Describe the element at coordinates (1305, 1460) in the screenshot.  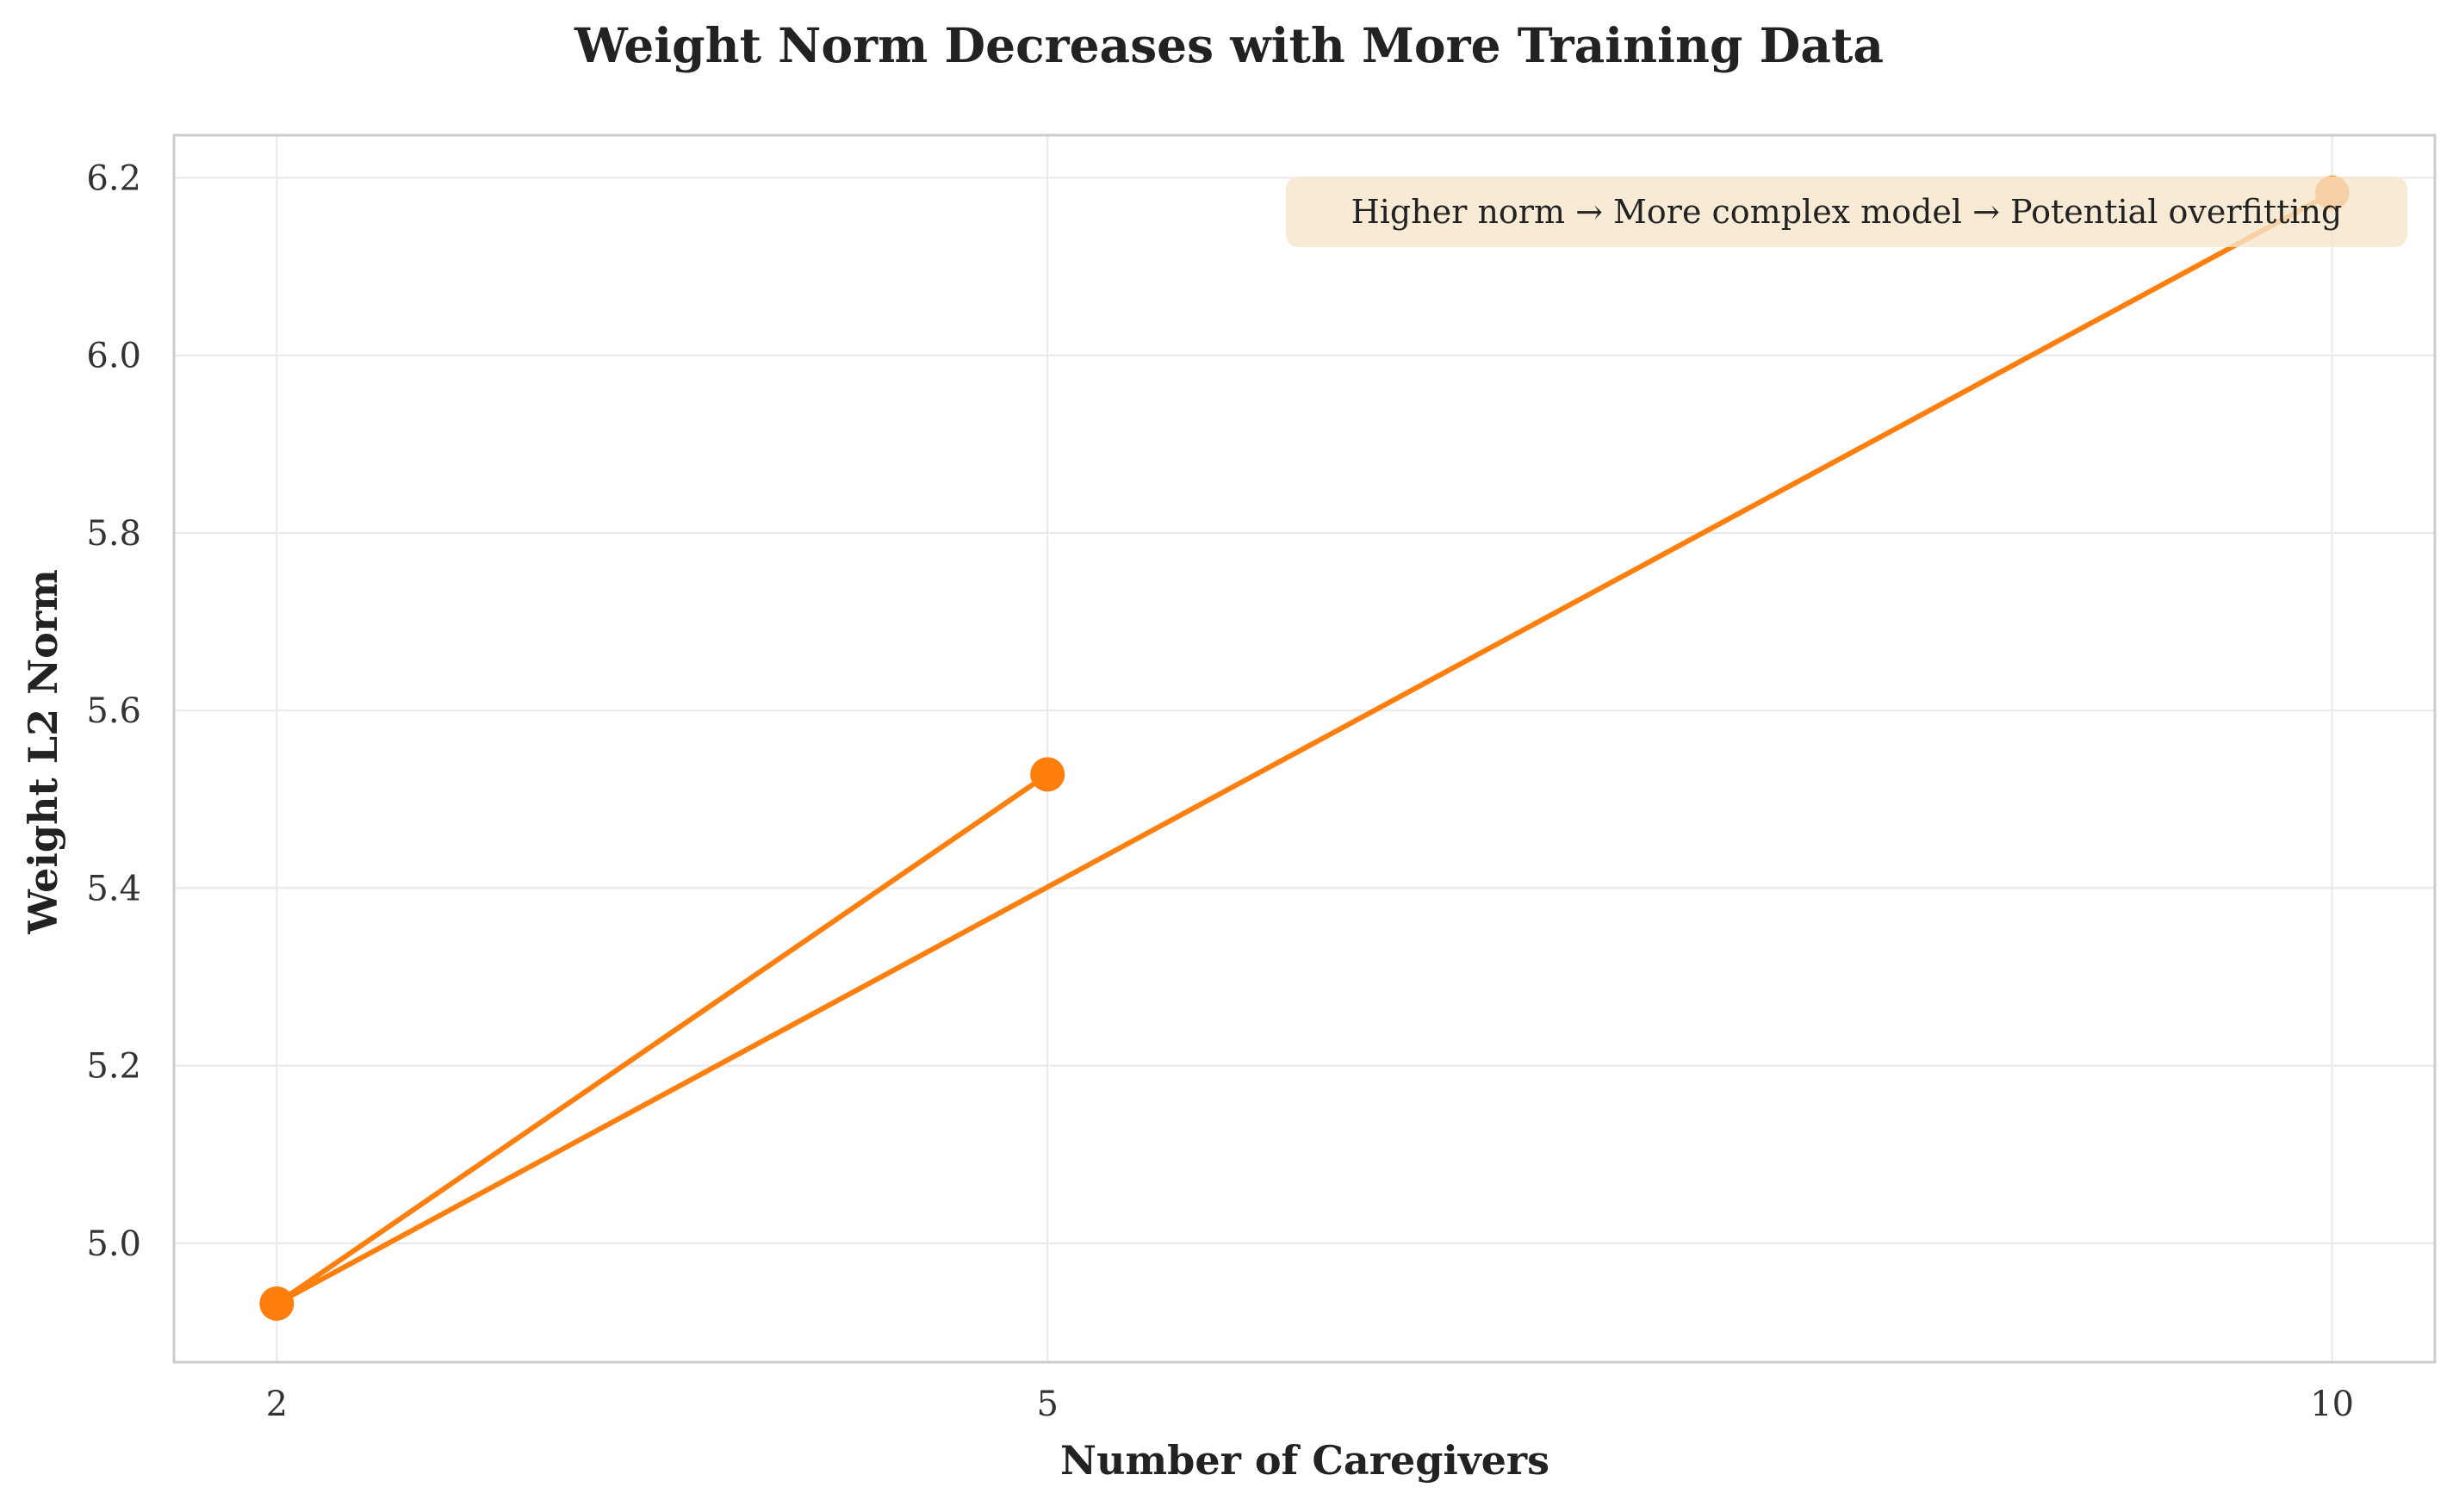
I see `x-axis-label: Number of Caregivers` at that location.